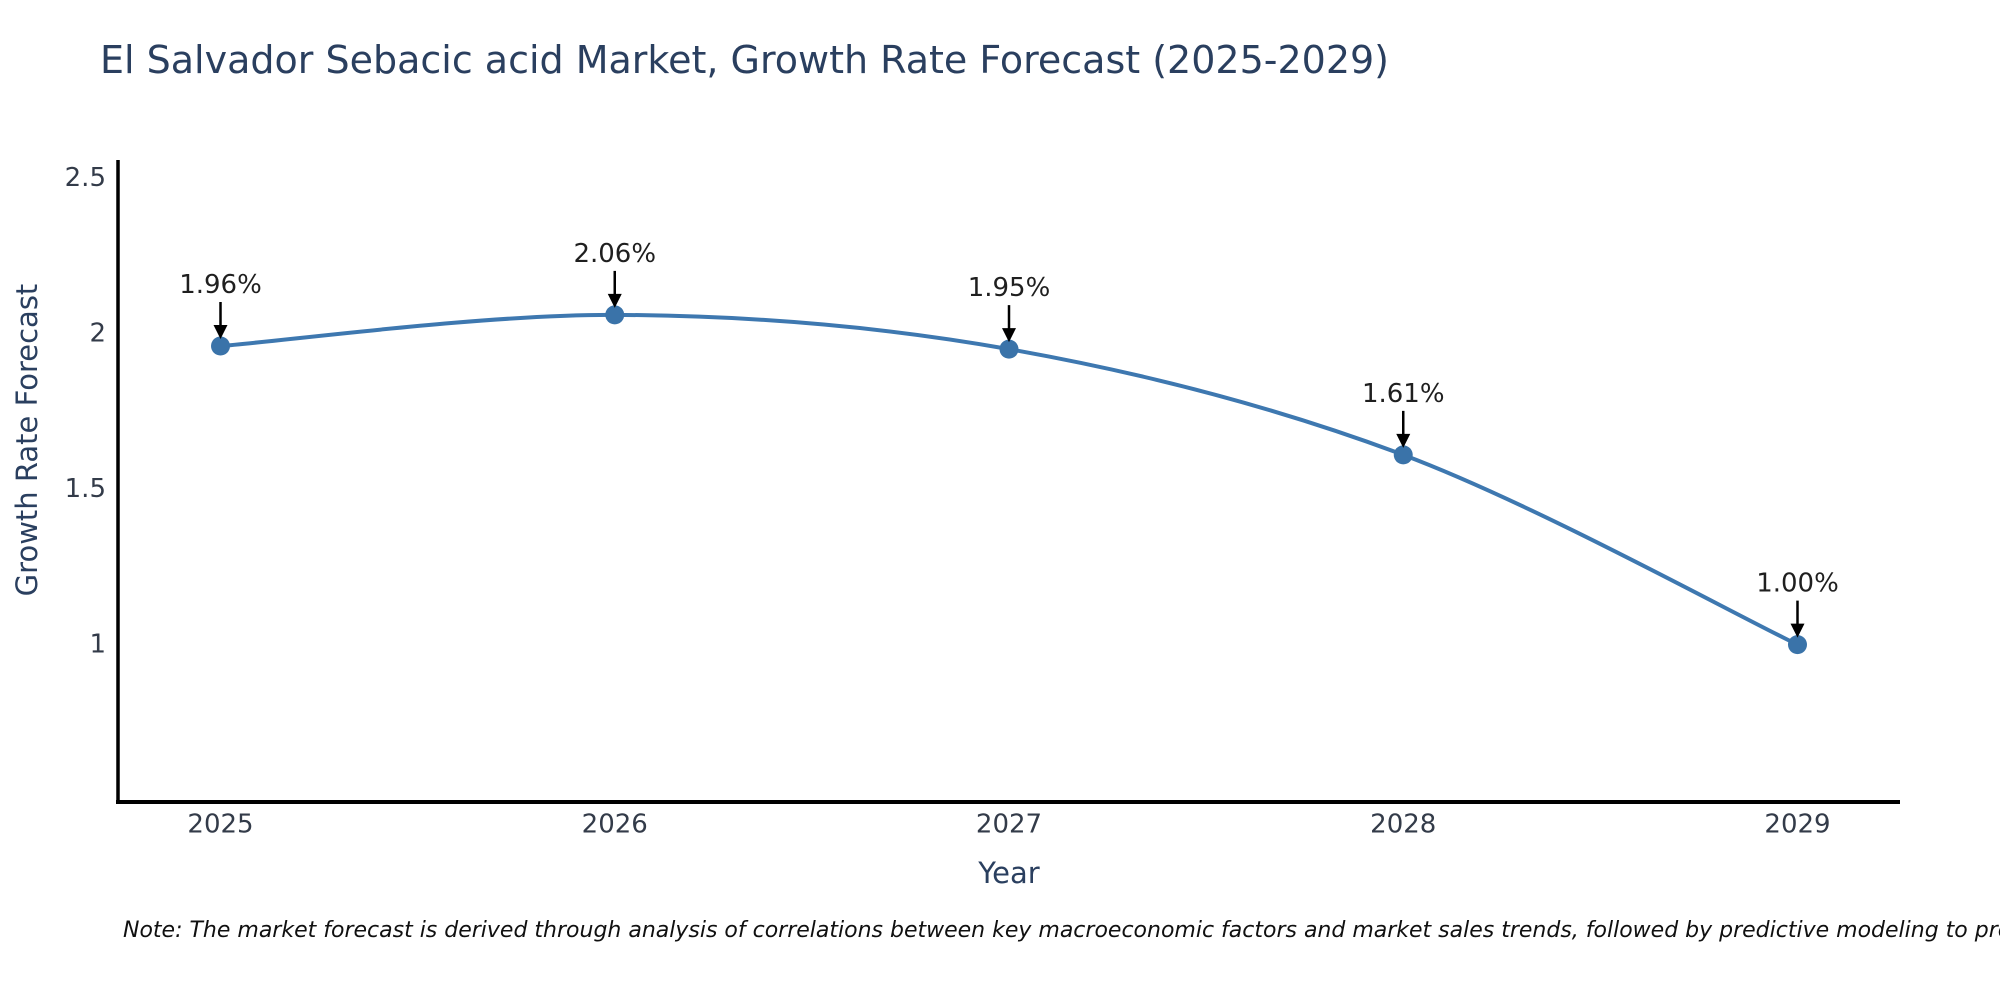 The width and height of the screenshot is (2000, 1000). I want to click on point-annotation-label: 1.95%, so click(1009, 288).